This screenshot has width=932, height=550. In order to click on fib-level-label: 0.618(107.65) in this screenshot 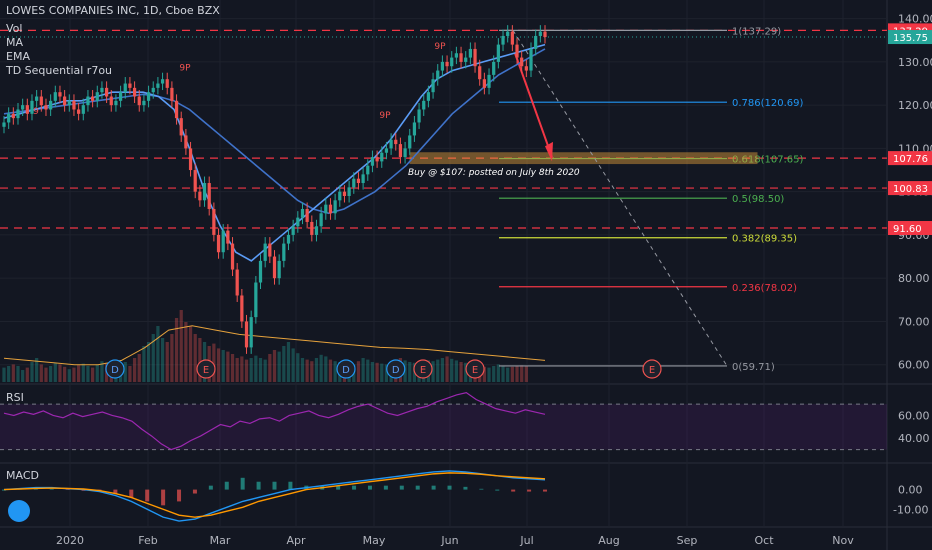, I will do `click(768, 160)`.